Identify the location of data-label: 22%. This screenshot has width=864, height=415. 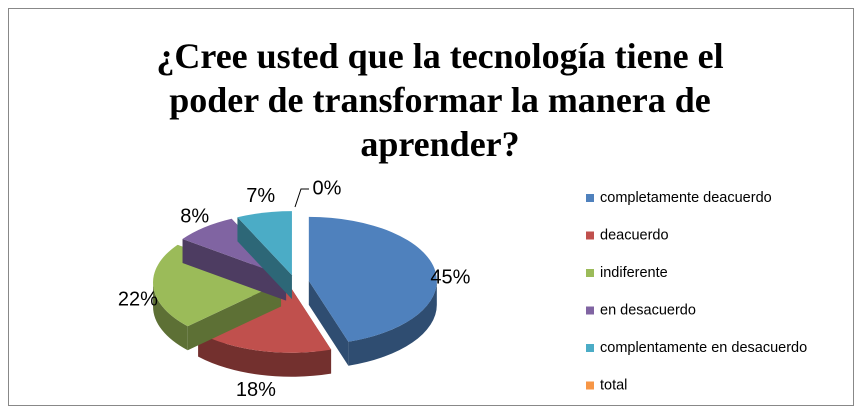
(138, 300).